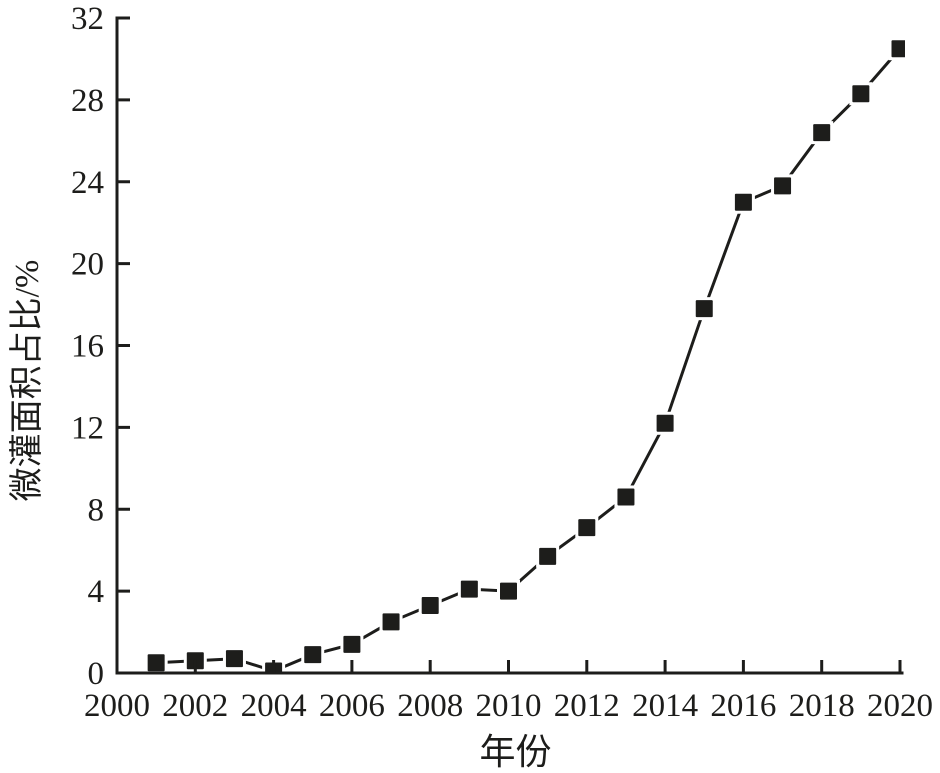 The image size is (940, 773). Describe the element at coordinates (156, 663) in the screenshot. I see `data-point-marker-2001` at that location.